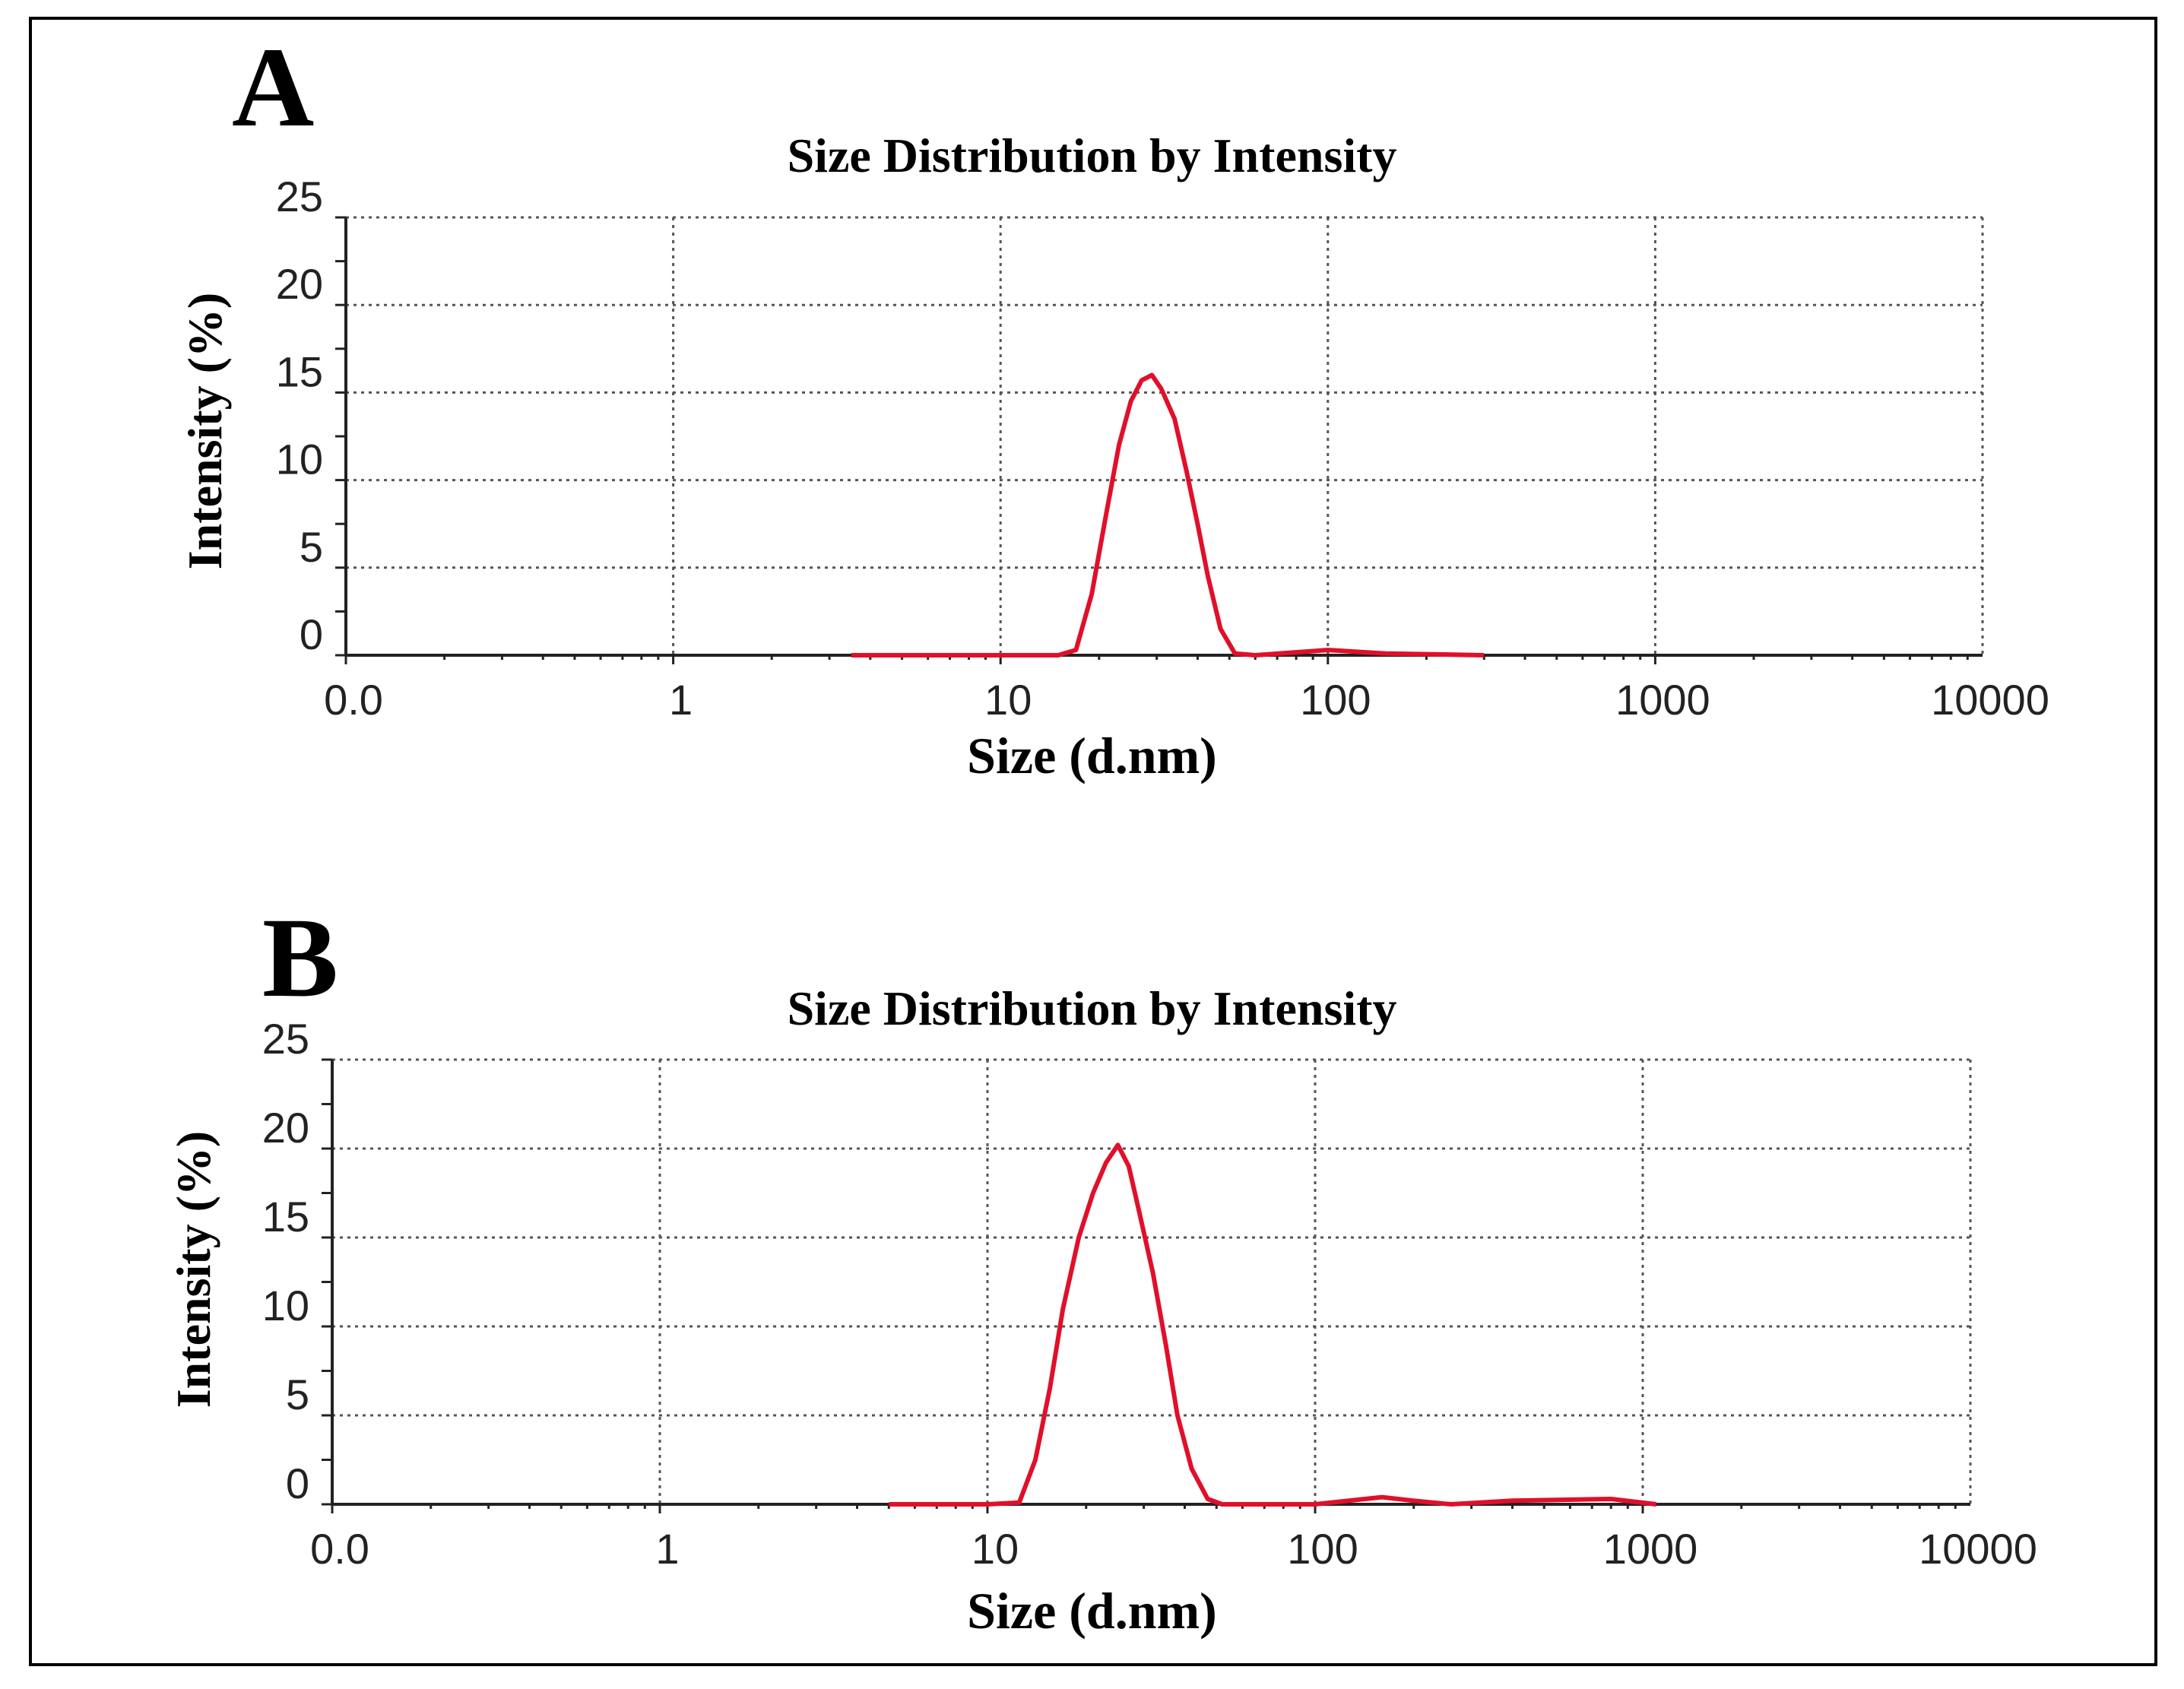  What do you see at coordinates (311, 547) in the screenshot?
I see `y-tick-label-a: 5` at bounding box center [311, 547].